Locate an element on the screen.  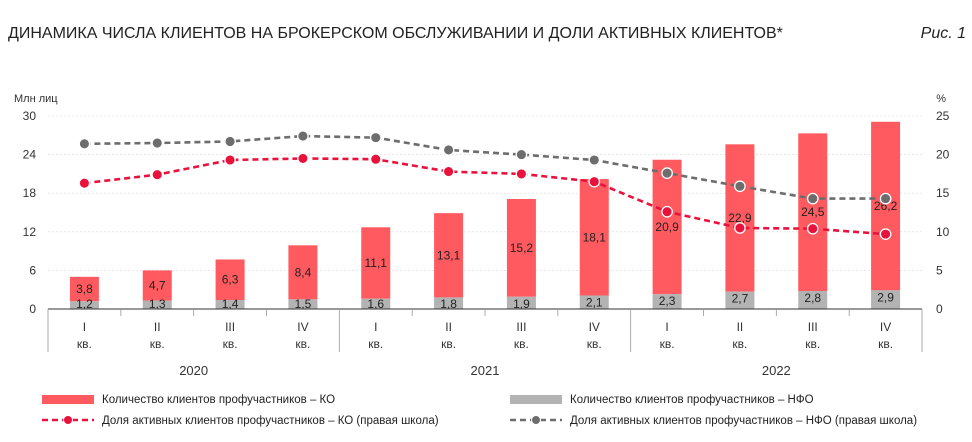
right-tick-label: 20 is located at coordinates (943, 155).